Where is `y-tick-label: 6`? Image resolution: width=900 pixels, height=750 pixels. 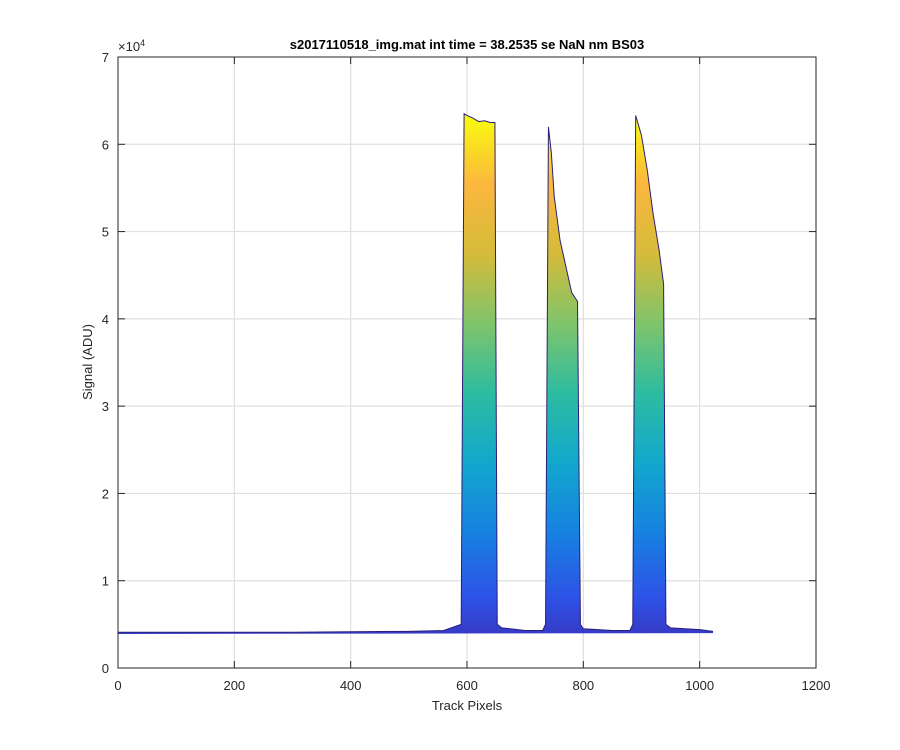
y-tick-label: 6 is located at coordinates (105, 144).